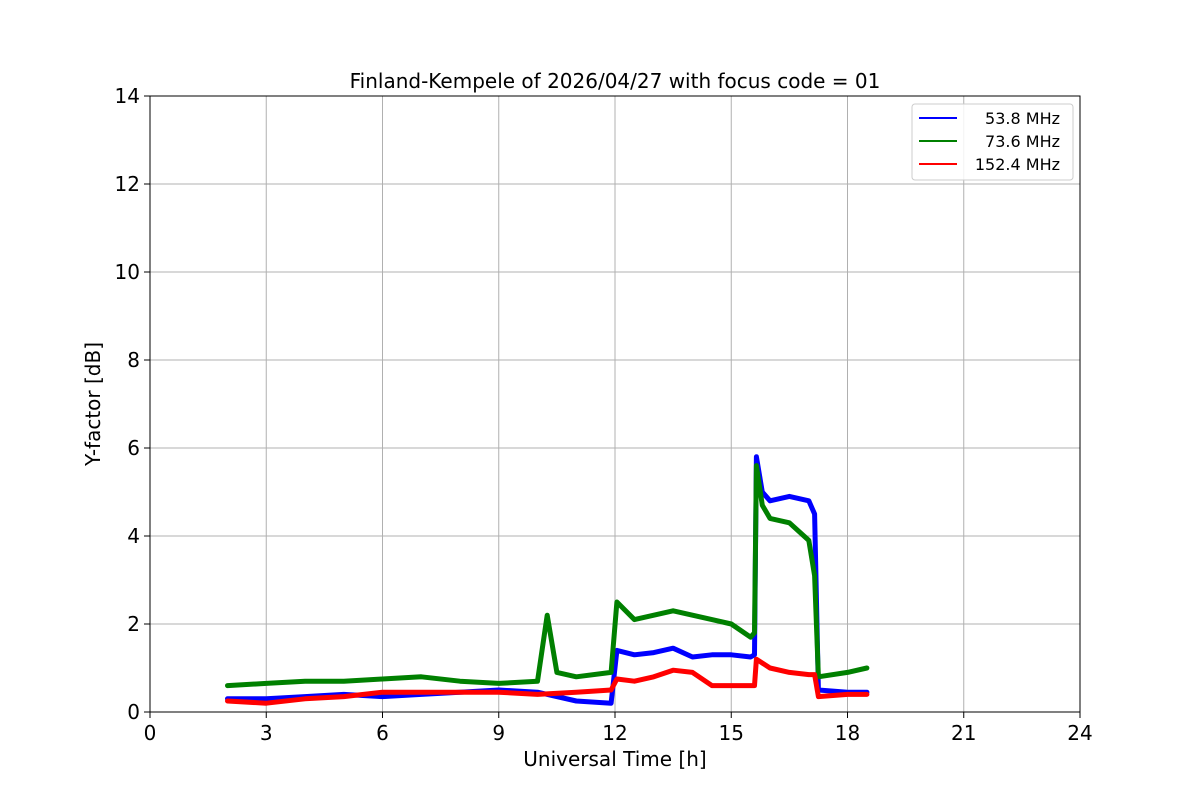  I want to click on legend-label: 73.6 MHz, so click(1022, 141).